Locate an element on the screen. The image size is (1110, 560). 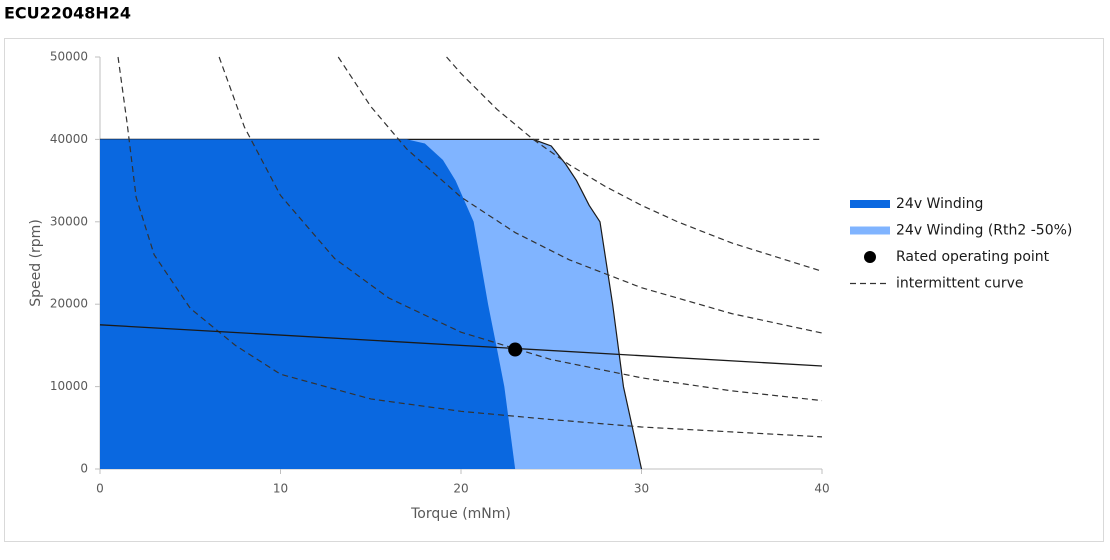
y-axis-title: Speed (rpm) is located at coordinates (36, 263).